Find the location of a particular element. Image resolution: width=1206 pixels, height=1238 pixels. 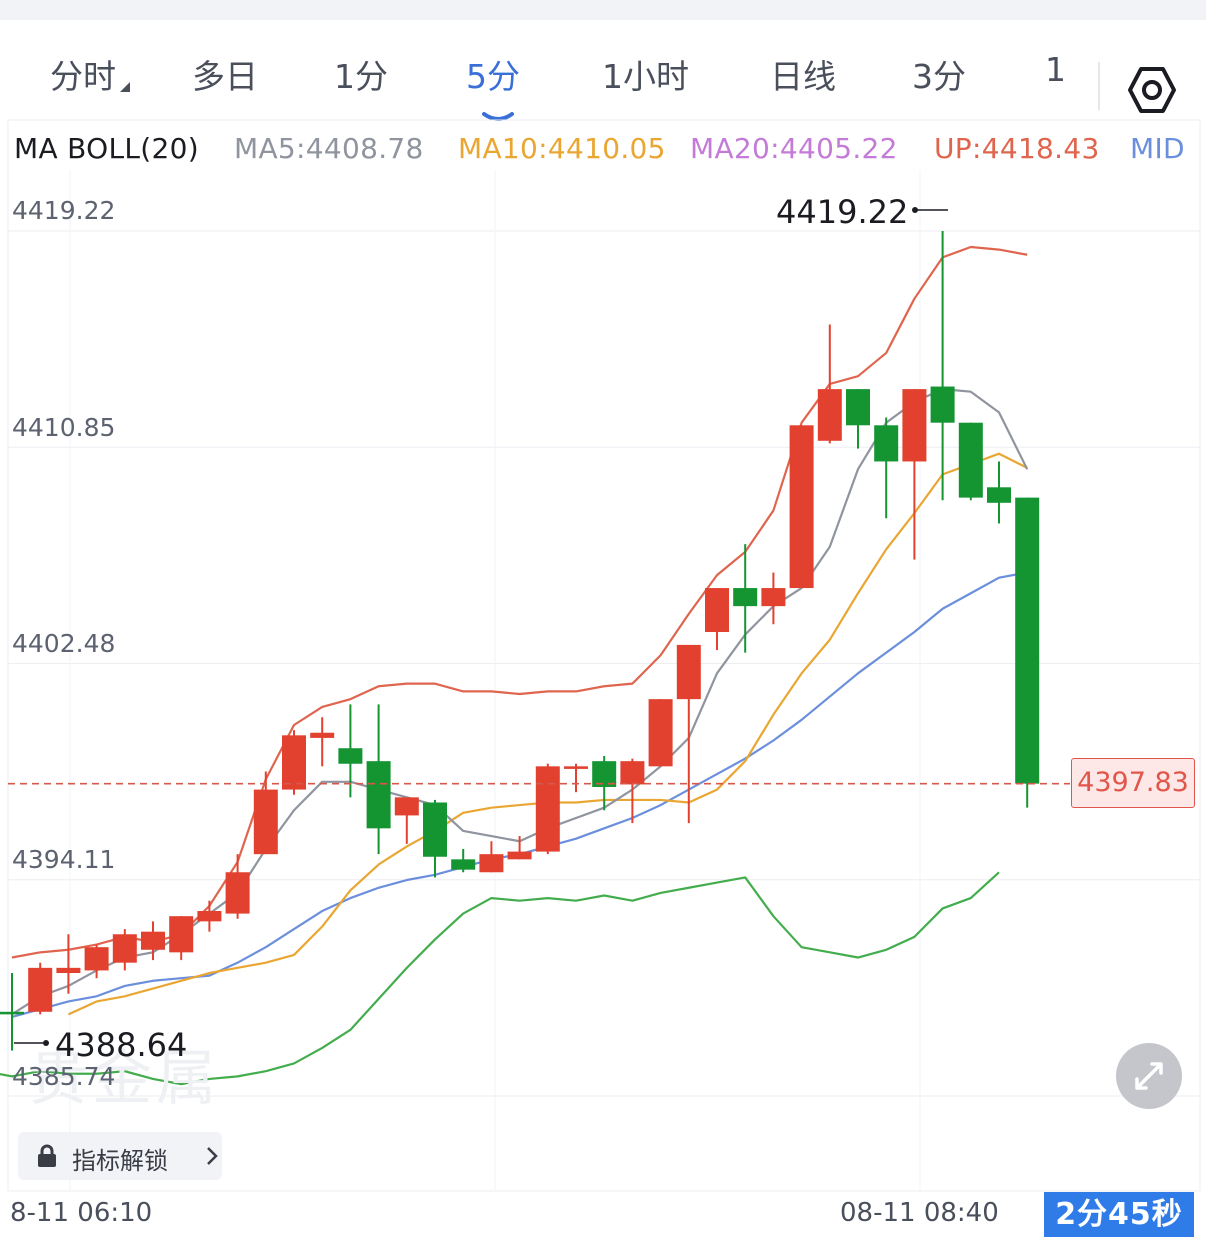

legend-boll-mid: MID is located at coordinates (1157, 148).